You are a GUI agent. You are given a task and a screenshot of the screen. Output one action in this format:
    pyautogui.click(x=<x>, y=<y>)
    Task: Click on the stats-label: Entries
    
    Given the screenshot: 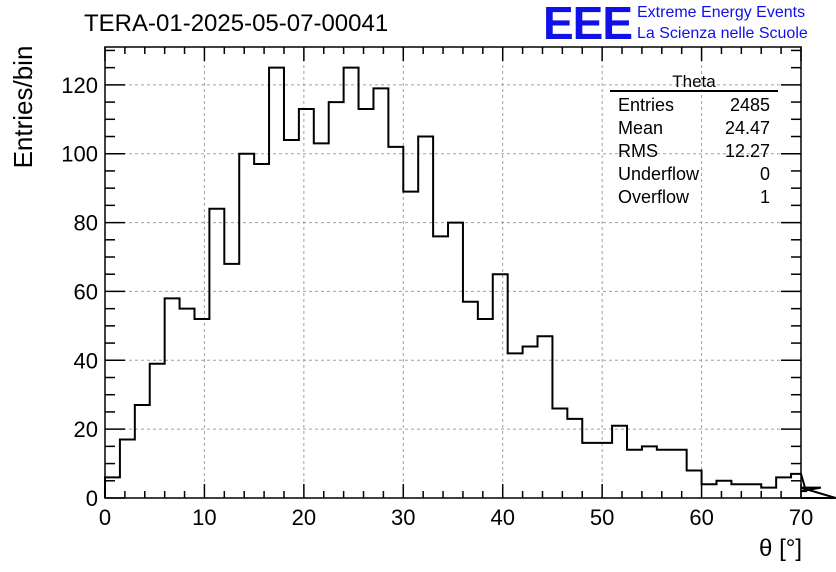 What is the action you would take?
    pyautogui.click(x=646, y=105)
    